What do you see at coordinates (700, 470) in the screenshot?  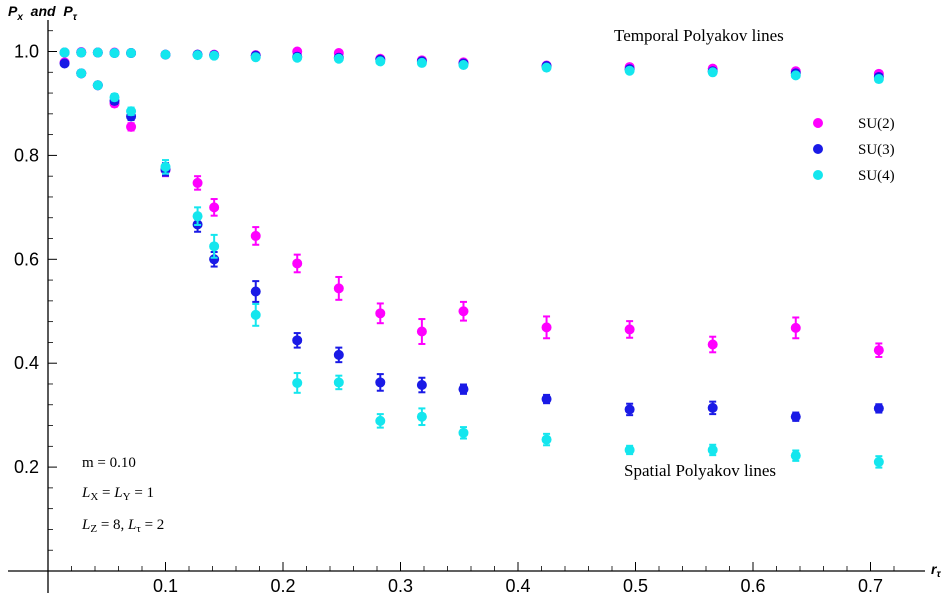 I see `annotation-spatial: Spatial Polyakov lines` at bounding box center [700, 470].